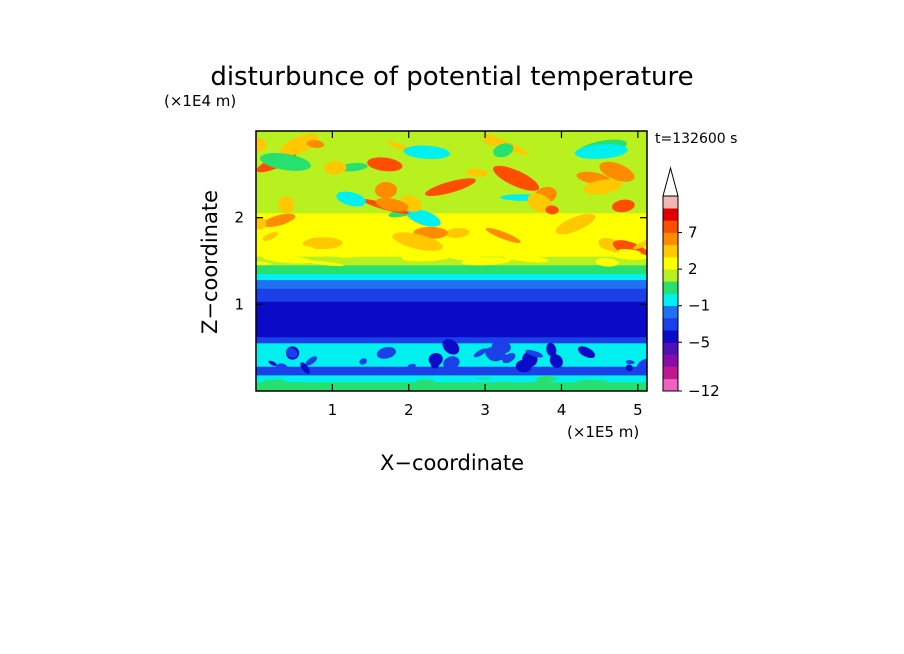  What do you see at coordinates (485, 410) in the screenshot?
I see `x-tick-label-2: 3` at bounding box center [485, 410].